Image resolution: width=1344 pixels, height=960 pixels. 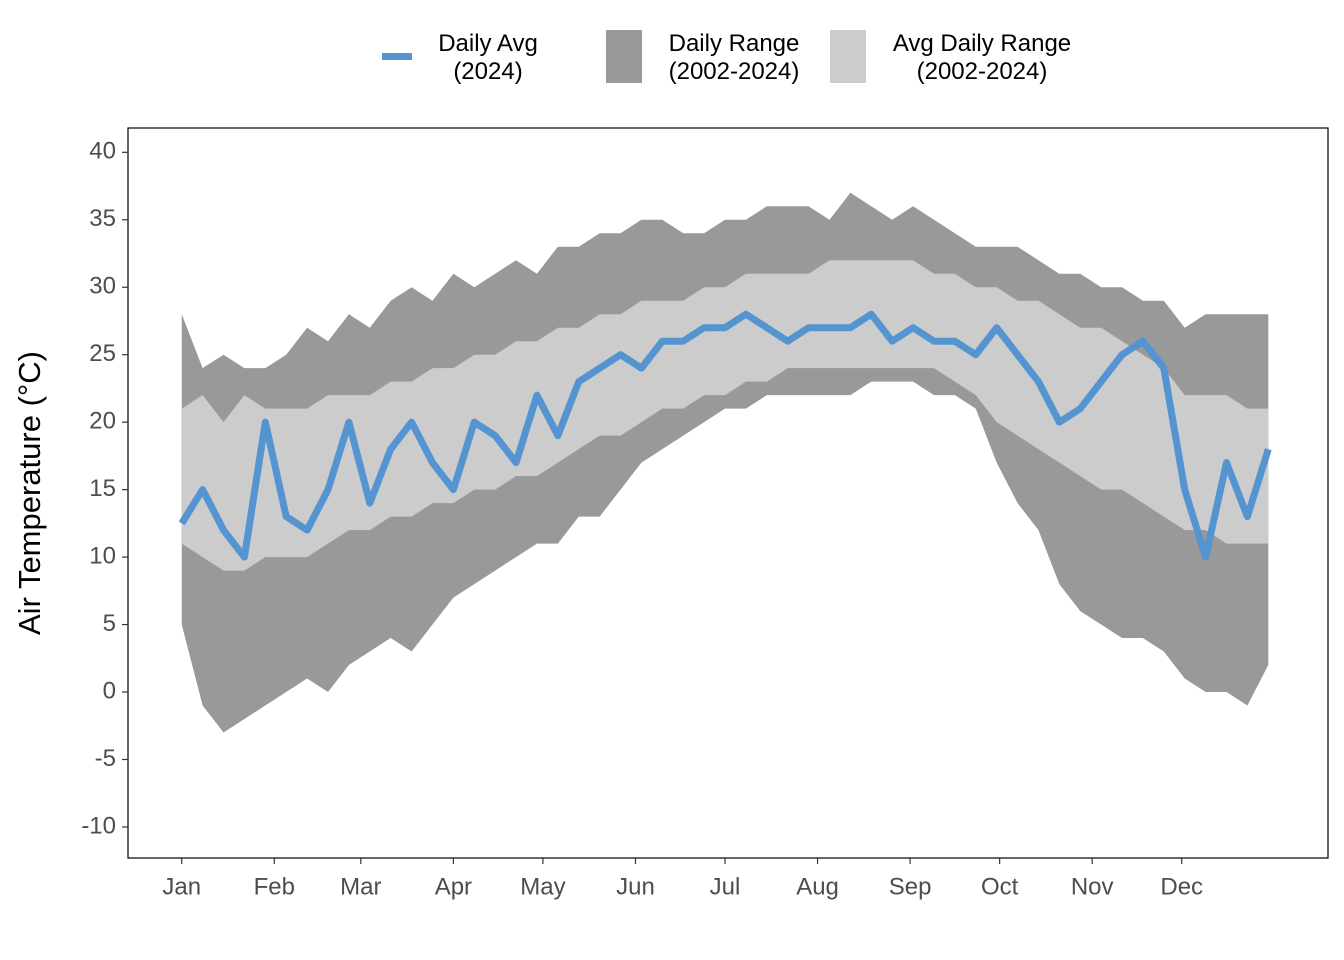 What do you see at coordinates (982, 57) in the screenshot?
I see `legend-label: Avg Daily Range (2002-2024)` at bounding box center [982, 57].